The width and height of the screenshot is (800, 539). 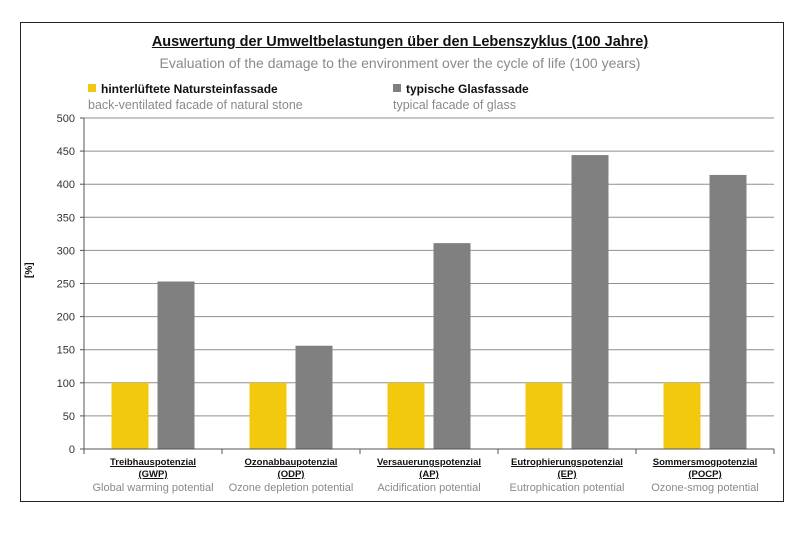 I want to click on x-tick-label: (ODP), so click(x=291, y=474).